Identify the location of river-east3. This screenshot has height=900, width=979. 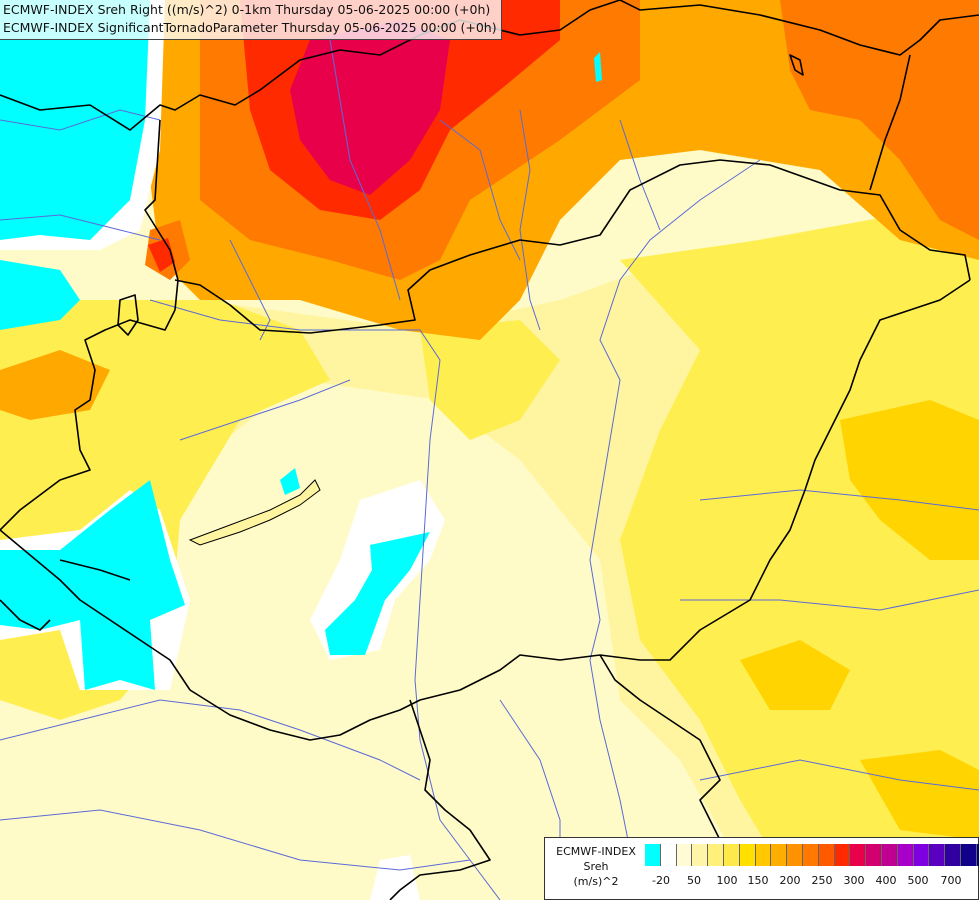
(839, 775).